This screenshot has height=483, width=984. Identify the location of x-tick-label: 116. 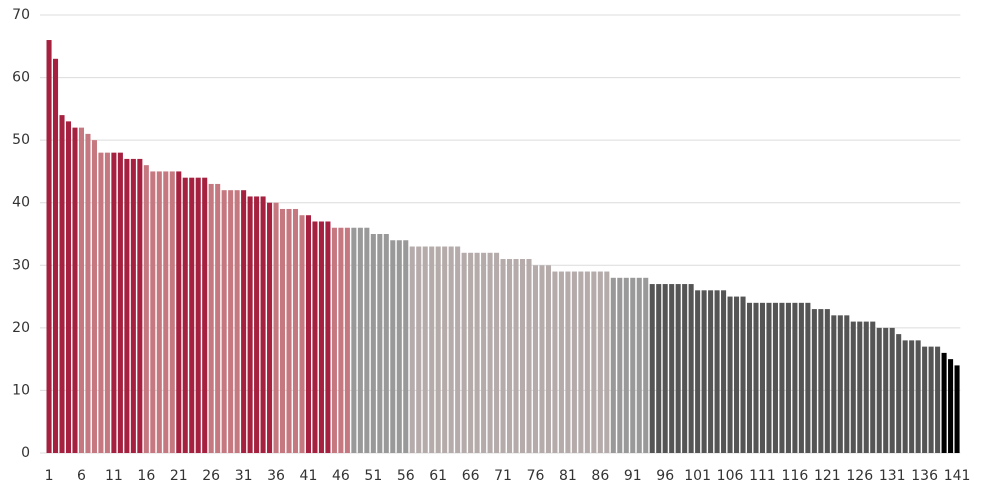
(795, 475).